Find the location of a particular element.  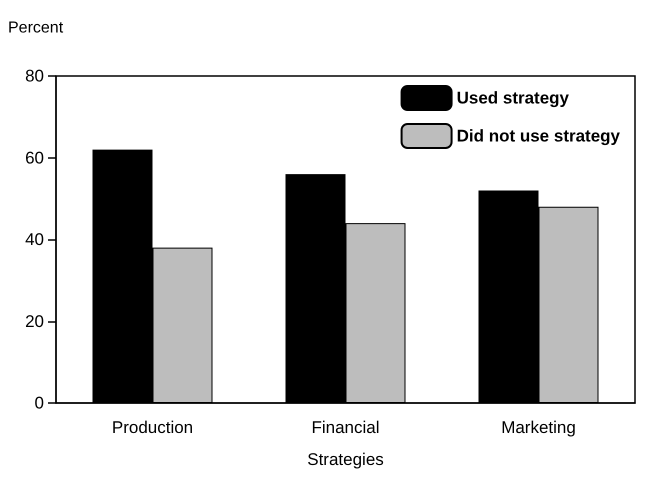

x-tick-label: Financial is located at coordinates (345, 427).